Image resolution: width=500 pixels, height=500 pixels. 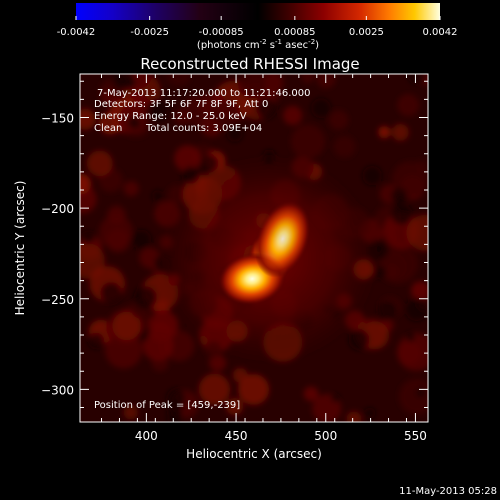 I want to click on colorbar-tick-label: -0.0025, so click(x=149, y=32).